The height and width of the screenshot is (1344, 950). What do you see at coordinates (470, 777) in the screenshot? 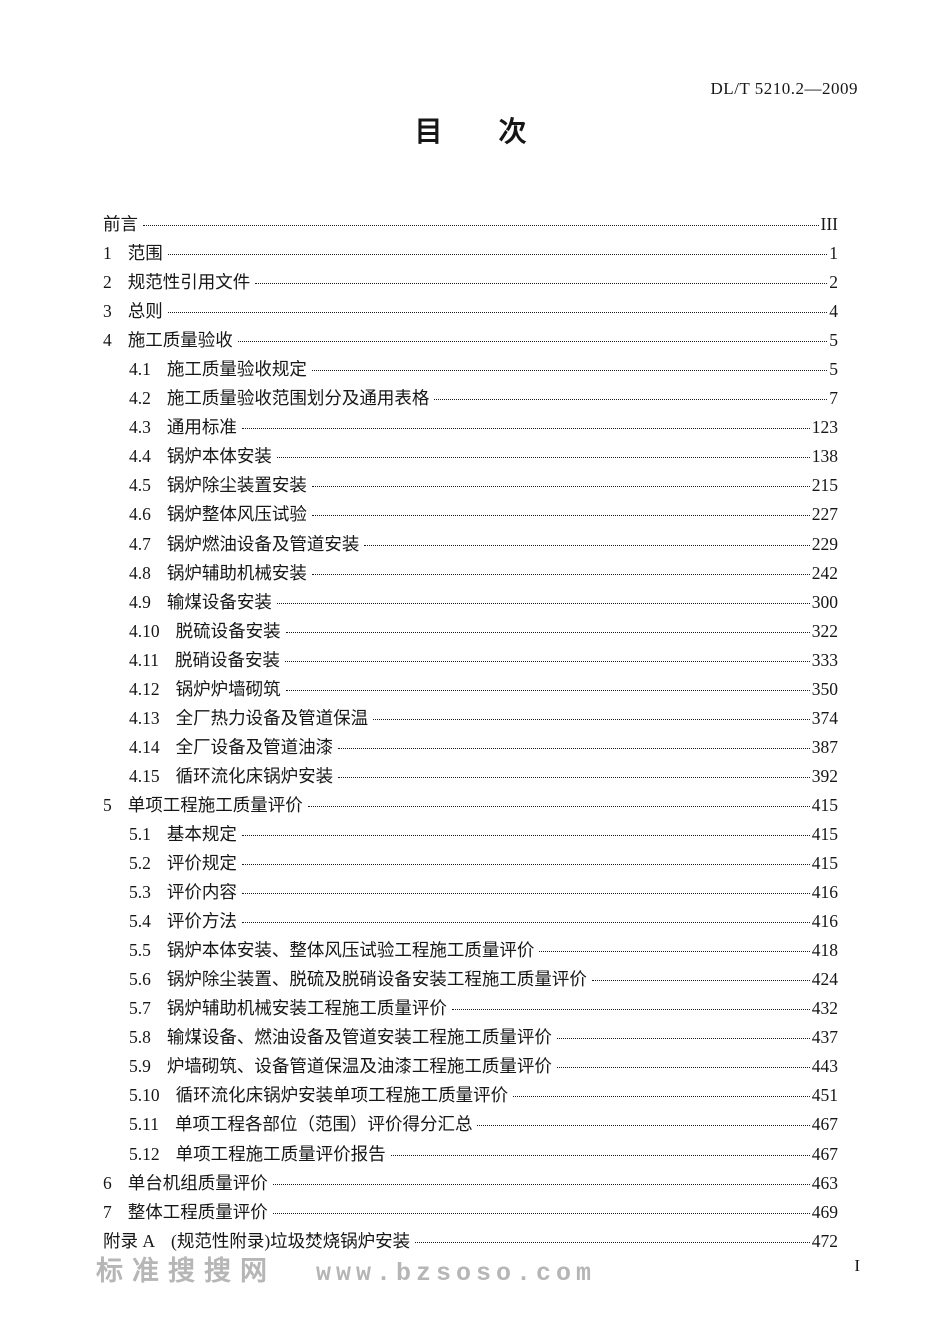
I see `toc-entry: 4.15 循环流化床锅炉安装 392` at bounding box center [470, 777].